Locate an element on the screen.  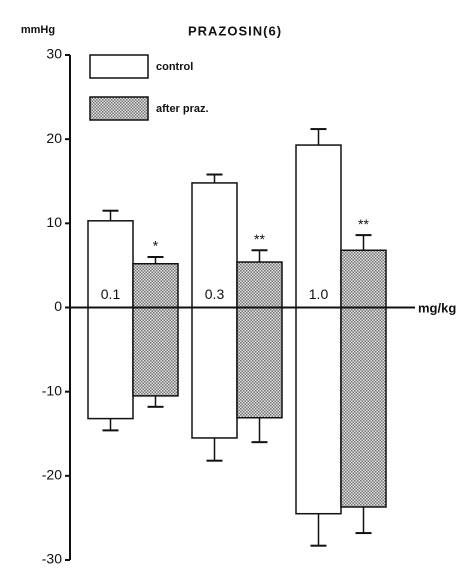
y-tick-label: -20 is located at coordinates (52, 475).